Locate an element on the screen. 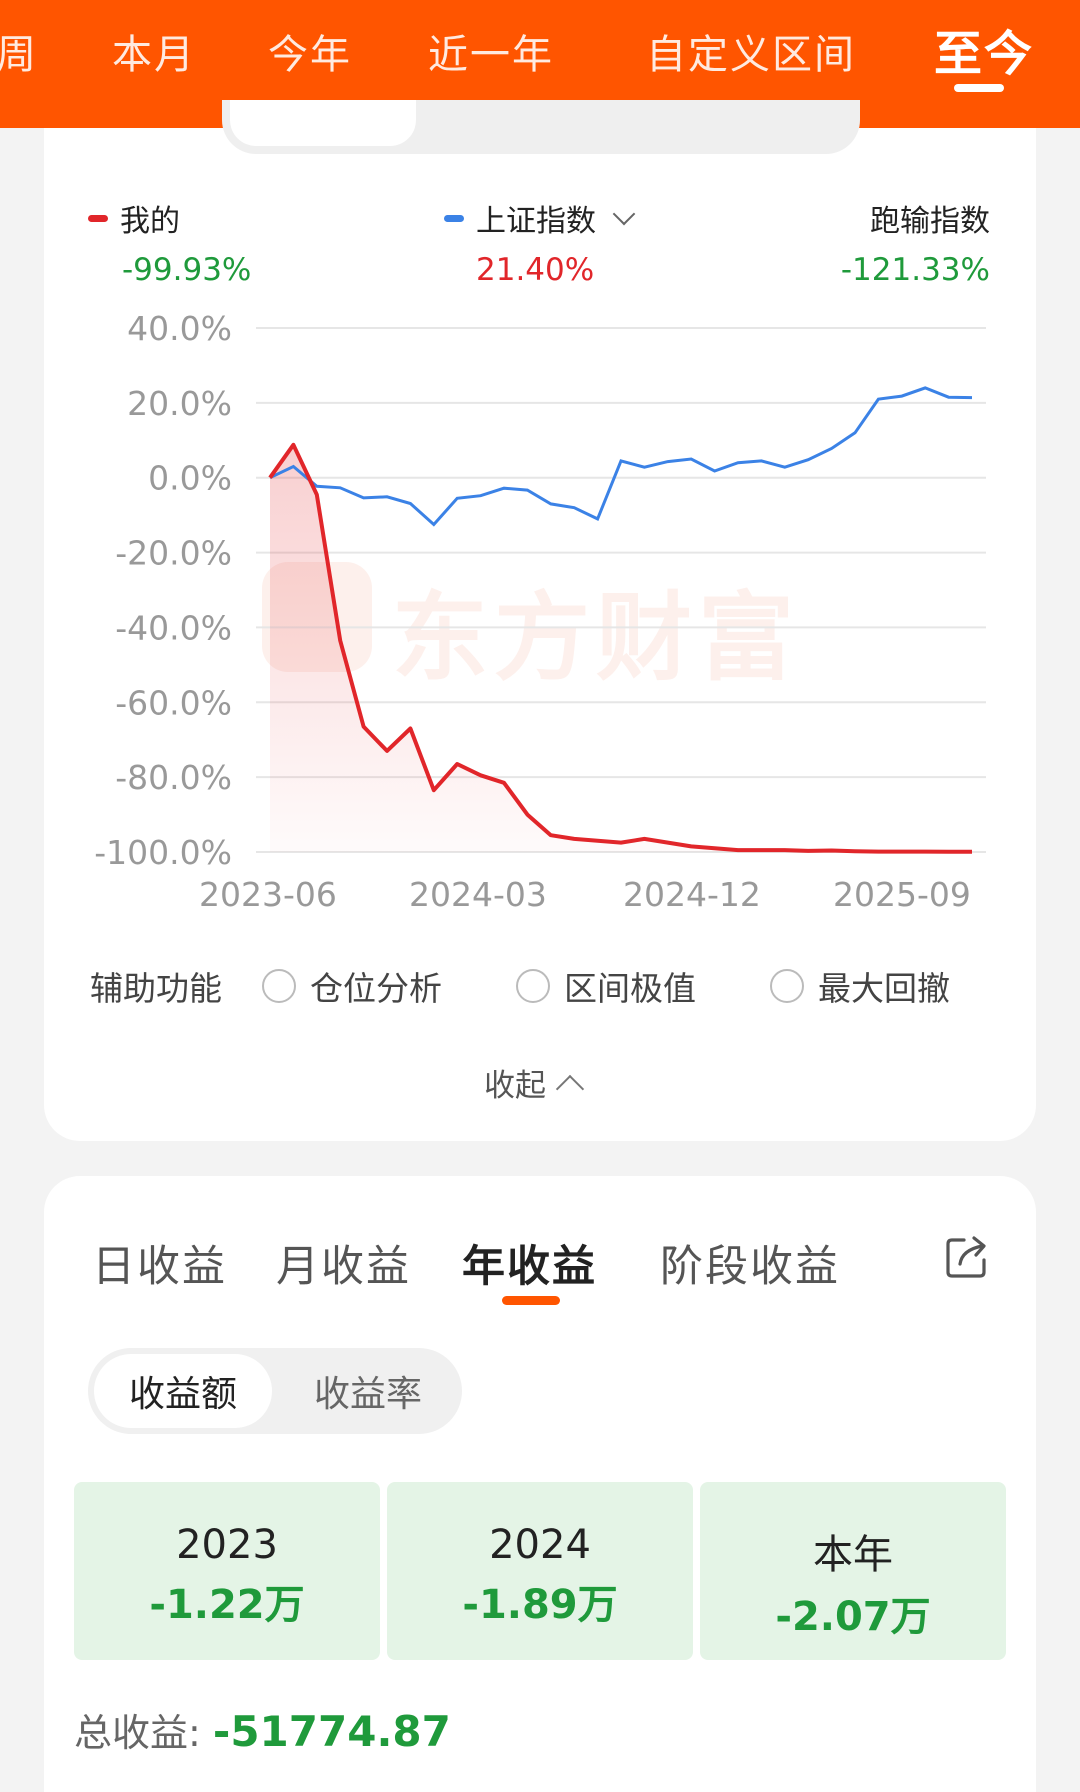 The height and width of the screenshot is (1792, 1080). legend-index: 上证指数 21.40% is located at coordinates (540, 242).